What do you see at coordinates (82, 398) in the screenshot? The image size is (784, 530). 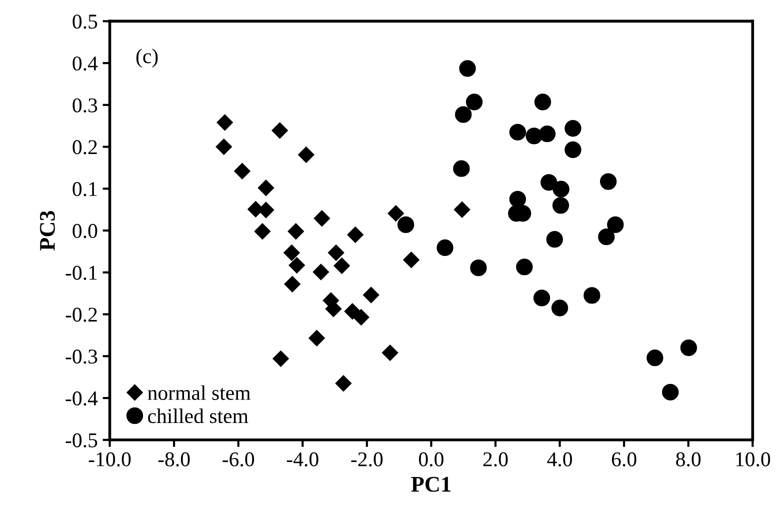 I see `y-tick-label: -0.4` at bounding box center [82, 398].